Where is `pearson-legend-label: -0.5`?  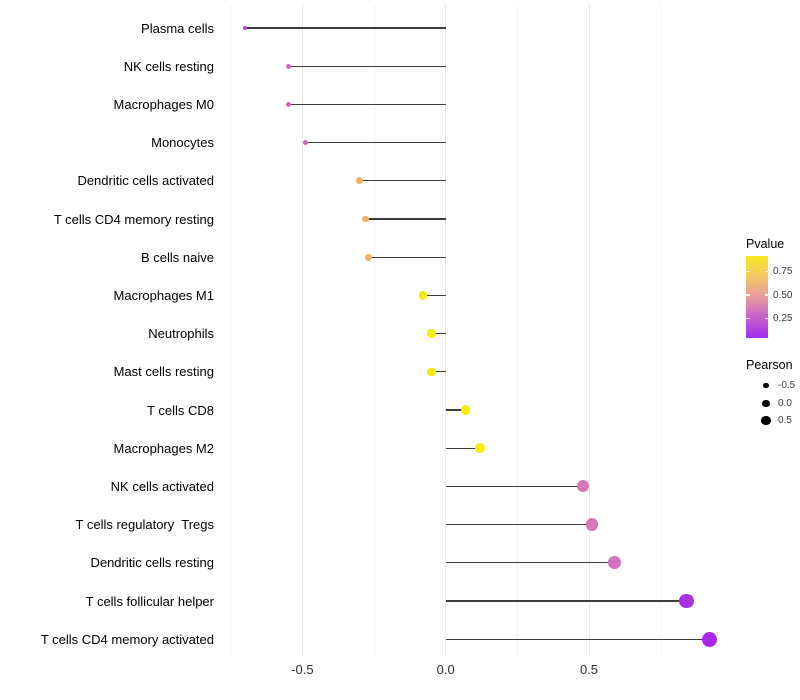
pearson-legend-label: -0.5 is located at coordinates (787, 386).